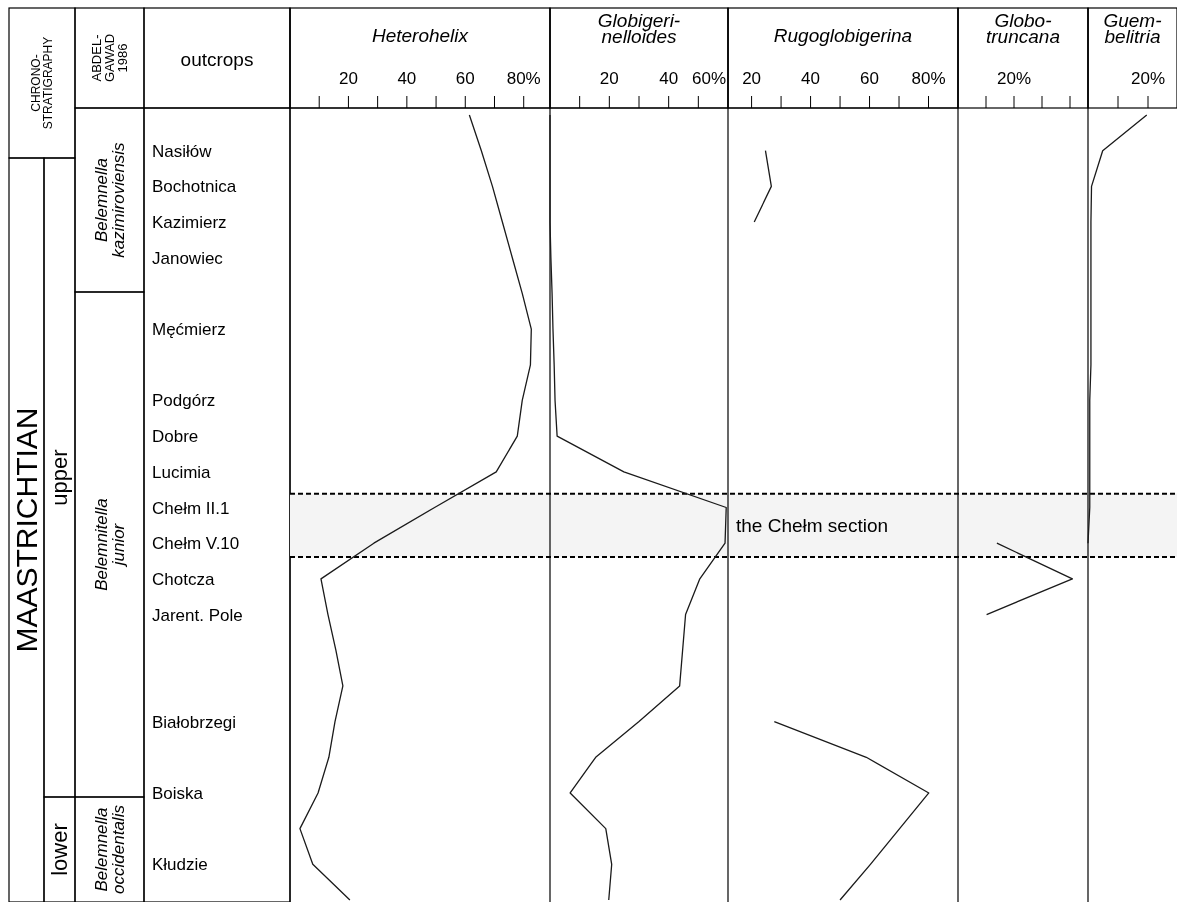  What do you see at coordinates (109, 544) in the screenshot?
I see `text: Belemnitella junior` at bounding box center [109, 544].